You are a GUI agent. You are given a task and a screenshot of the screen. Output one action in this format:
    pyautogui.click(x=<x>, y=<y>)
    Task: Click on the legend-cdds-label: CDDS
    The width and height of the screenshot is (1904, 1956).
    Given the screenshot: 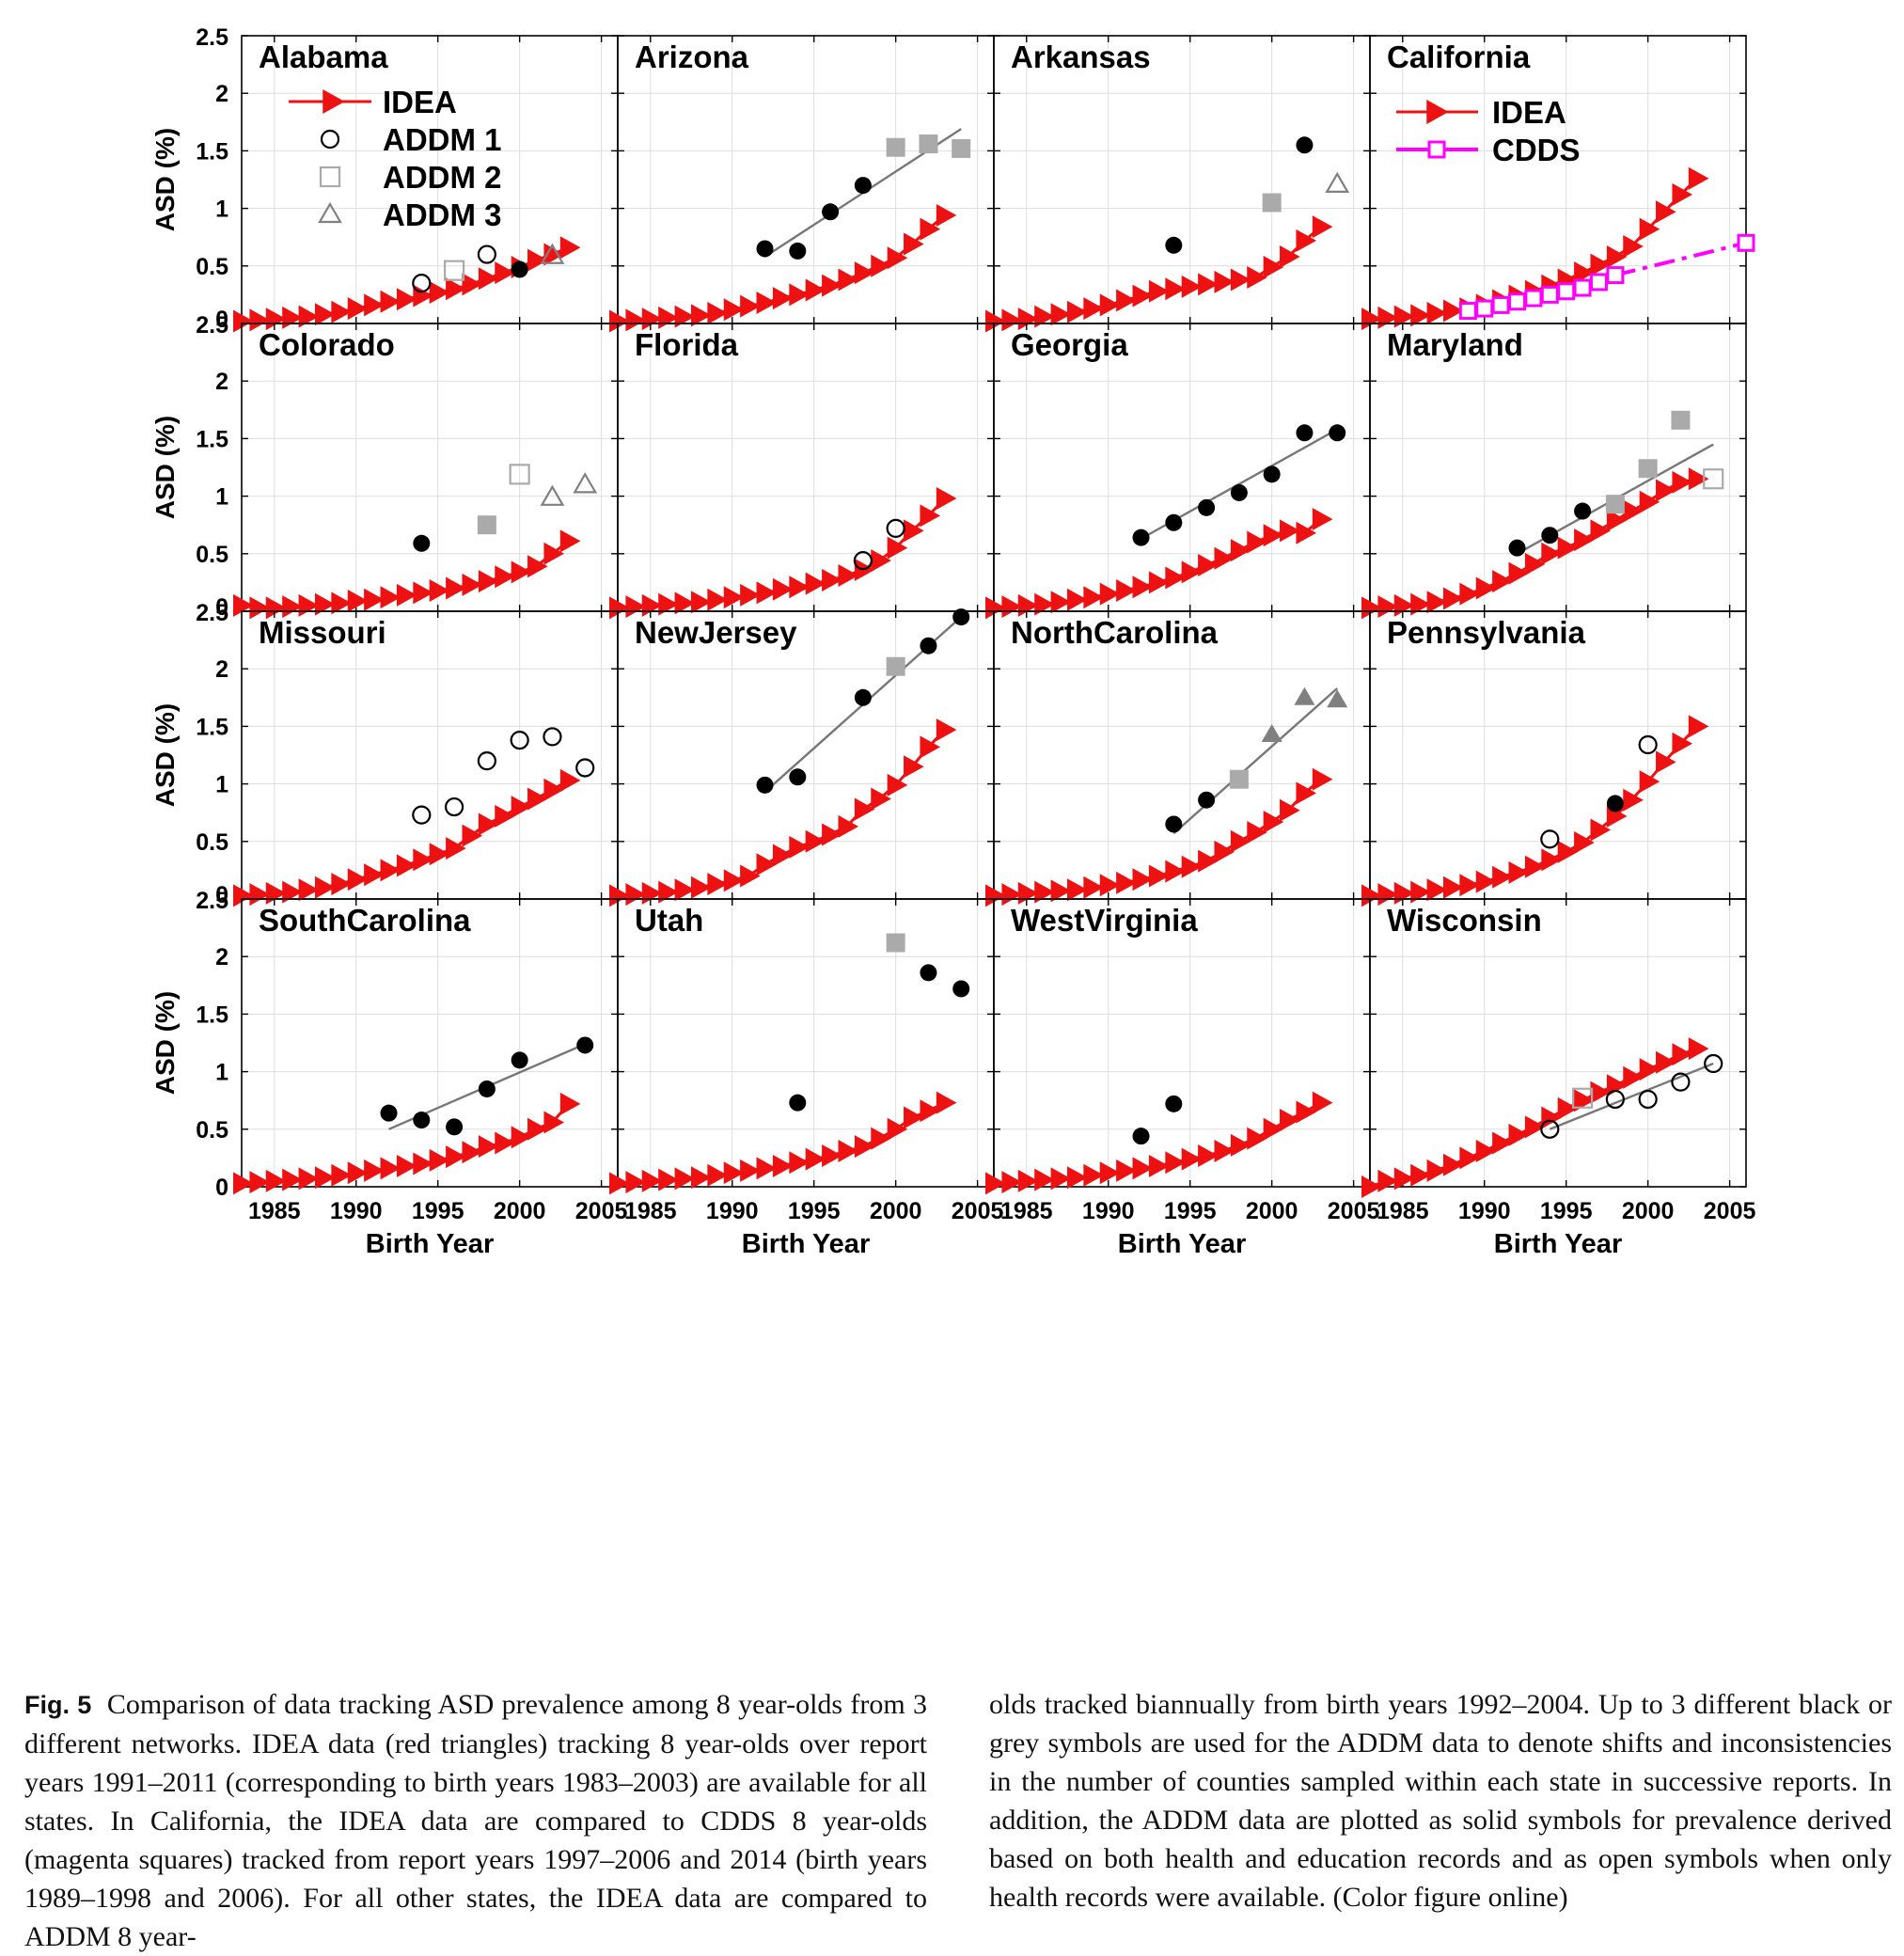 What is the action you would take?
    pyautogui.click(x=1536, y=150)
    